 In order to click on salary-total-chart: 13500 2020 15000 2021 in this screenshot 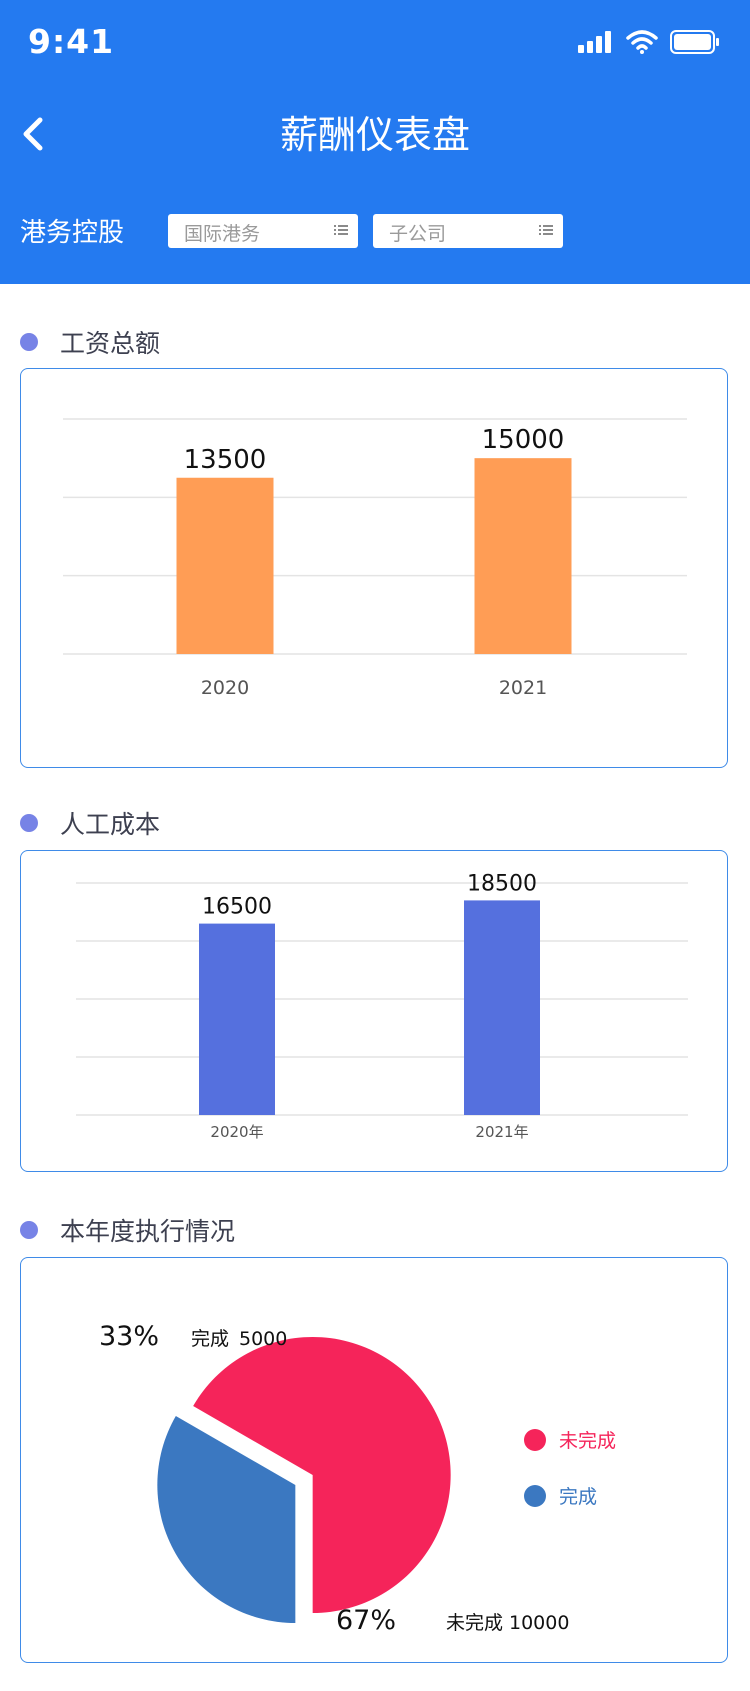, I will do `click(375, 558)`.